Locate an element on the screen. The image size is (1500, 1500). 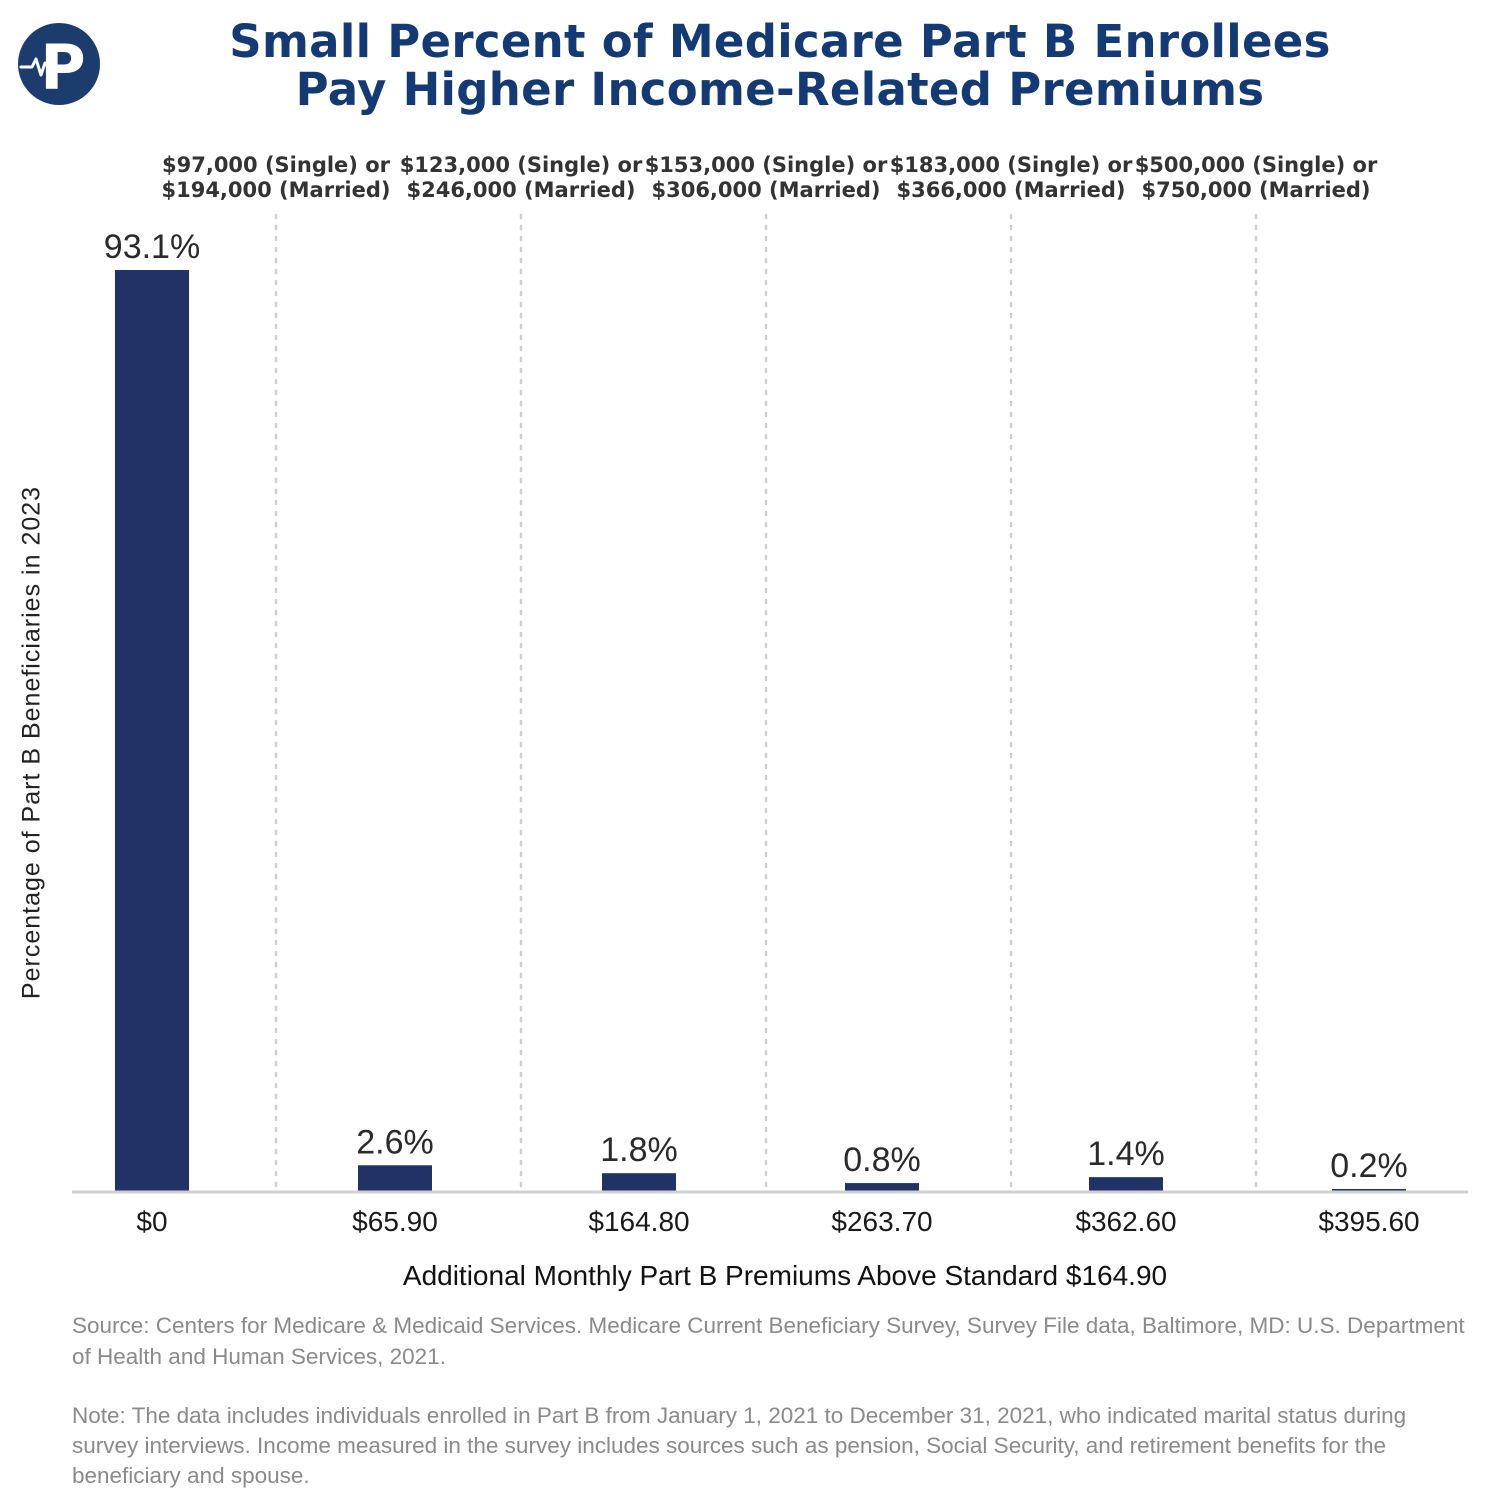
value-label-6: 0.2% is located at coordinates (1369, 1166).